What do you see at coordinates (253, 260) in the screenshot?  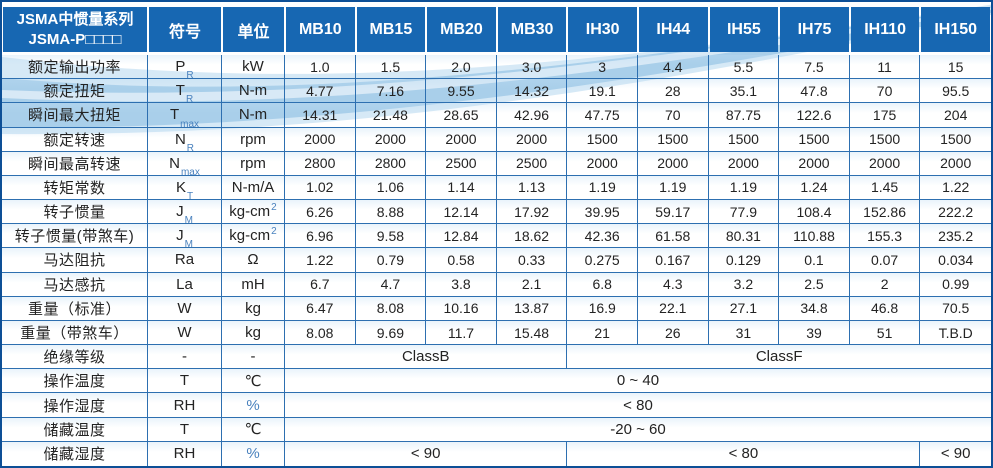 I see `unit-text: Ω` at bounding box center [253, 260].